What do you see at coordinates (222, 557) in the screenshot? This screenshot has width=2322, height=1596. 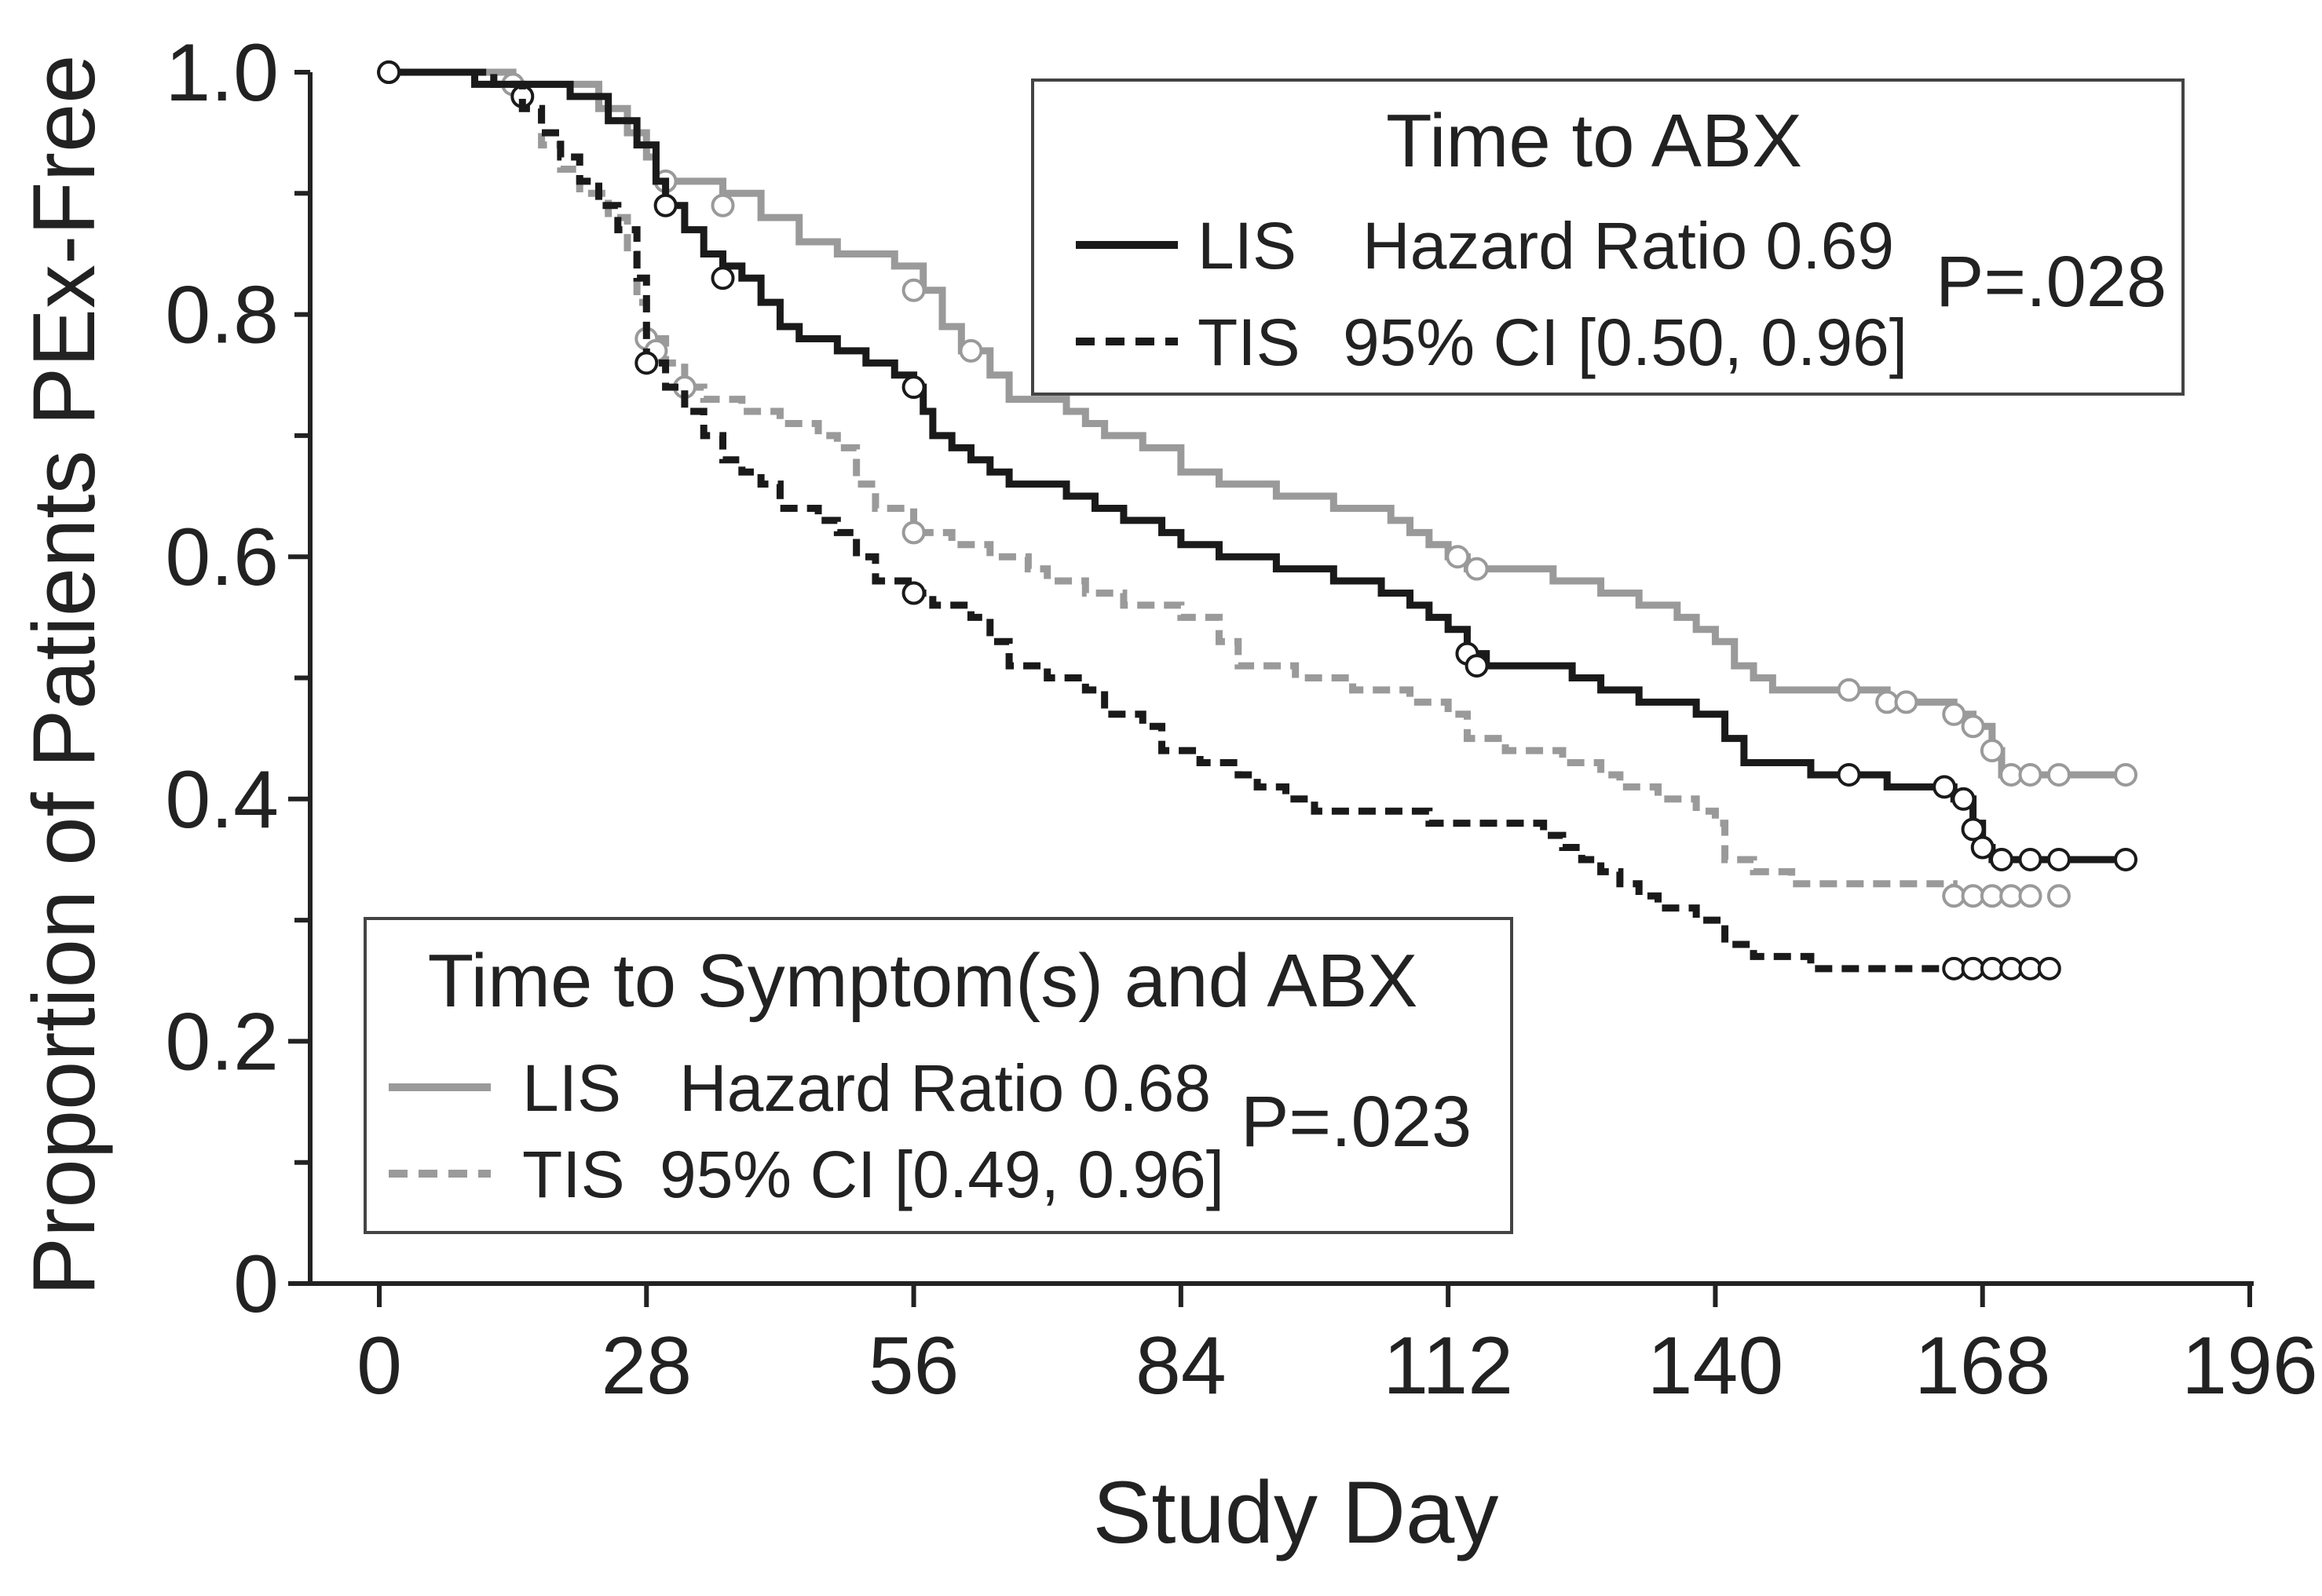 I see `y-tick-label: 0.6` at bounding box center [222, 557].